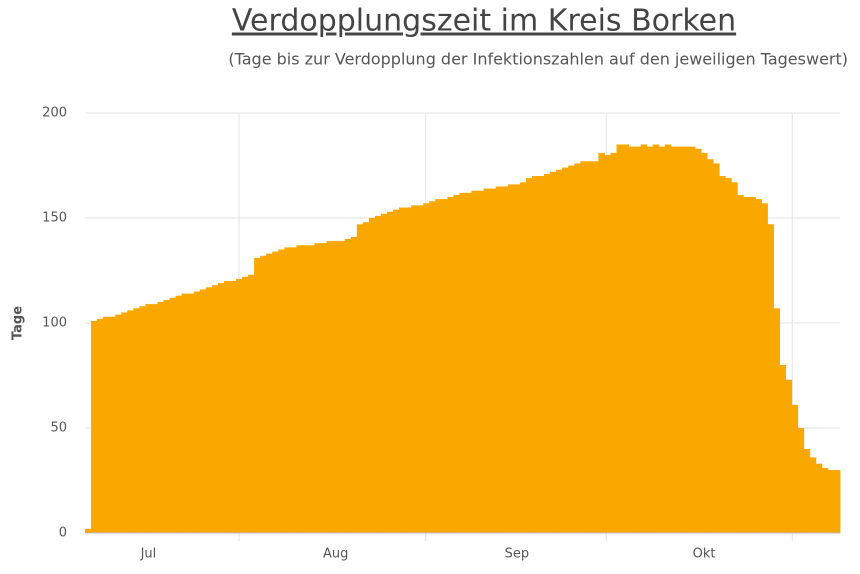  Describe the element at coordinates (335, 554) in the screenshot. I see `x-tick-label: Aug` at that location.